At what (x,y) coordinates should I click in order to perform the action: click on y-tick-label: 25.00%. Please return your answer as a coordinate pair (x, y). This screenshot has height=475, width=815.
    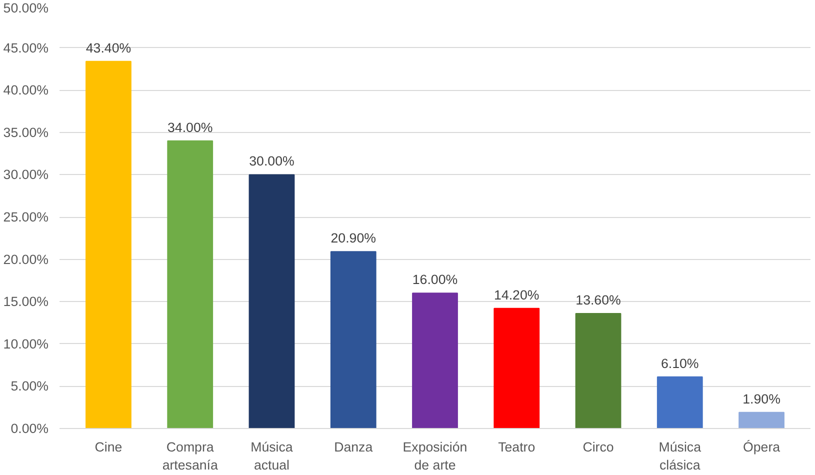
    Looking at the image, I should click on (26, 217).